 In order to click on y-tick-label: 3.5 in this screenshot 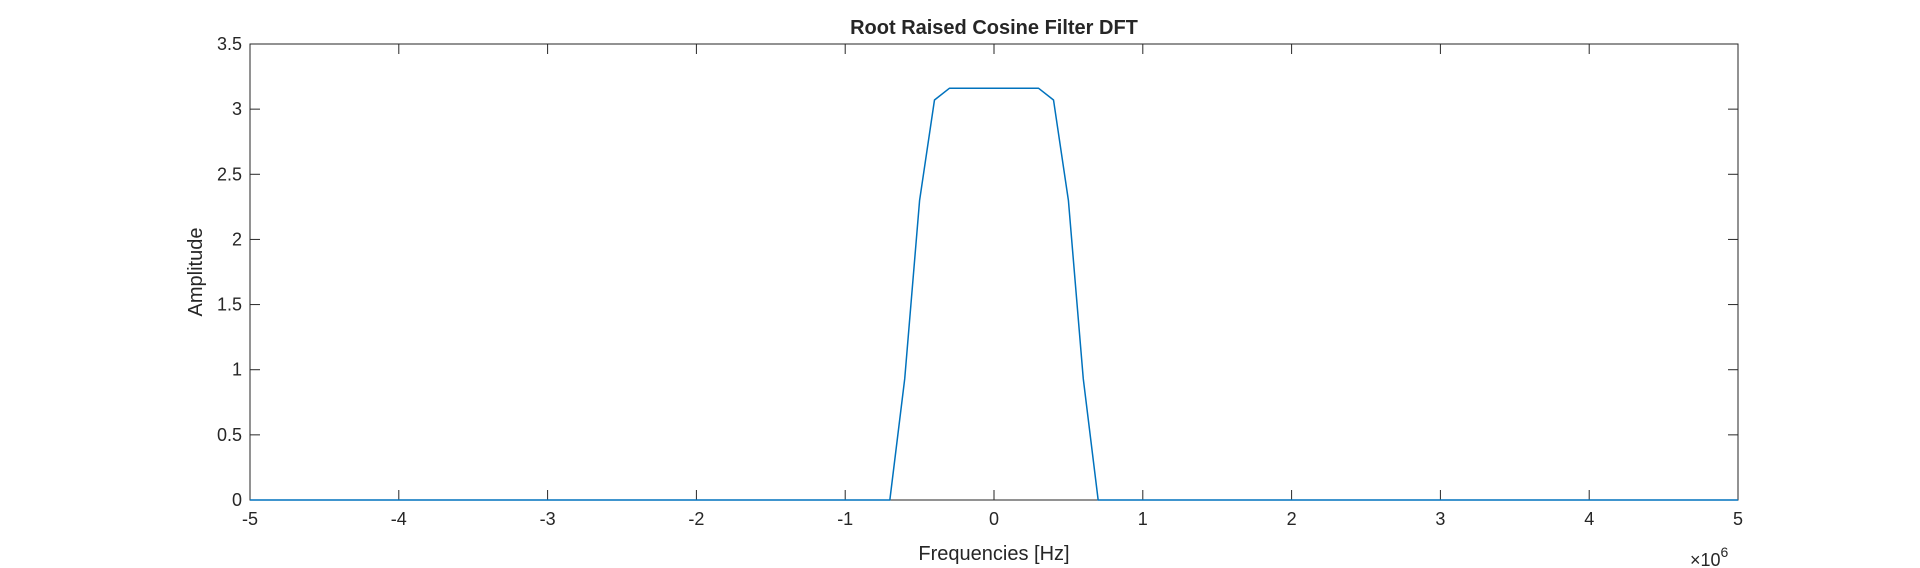, I will do `click(229, 44)`.